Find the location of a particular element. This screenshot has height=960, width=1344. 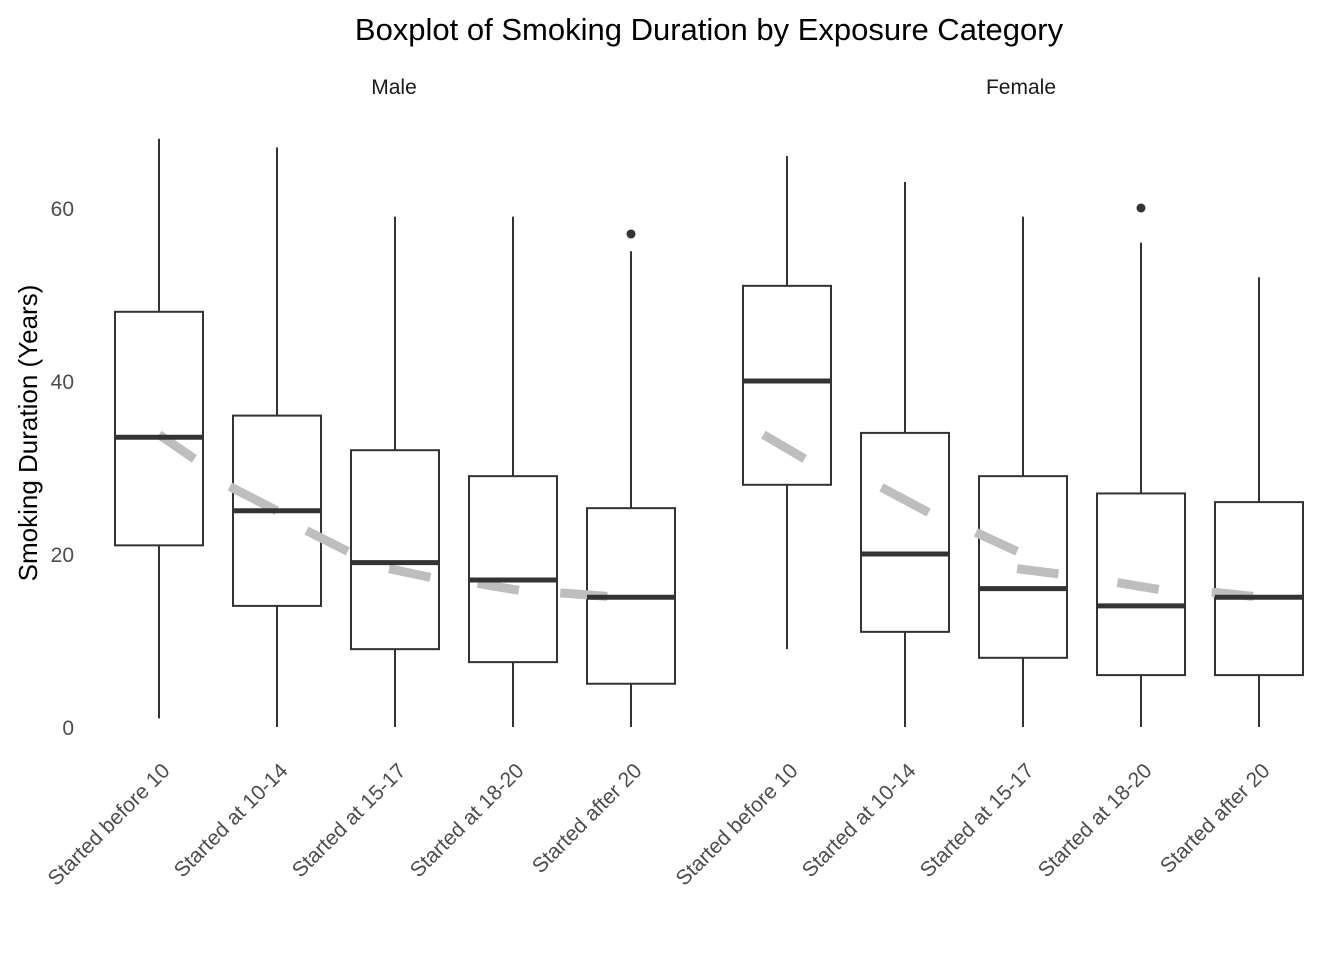

y-tick-label: 40 is located at coordinates (62, 382).